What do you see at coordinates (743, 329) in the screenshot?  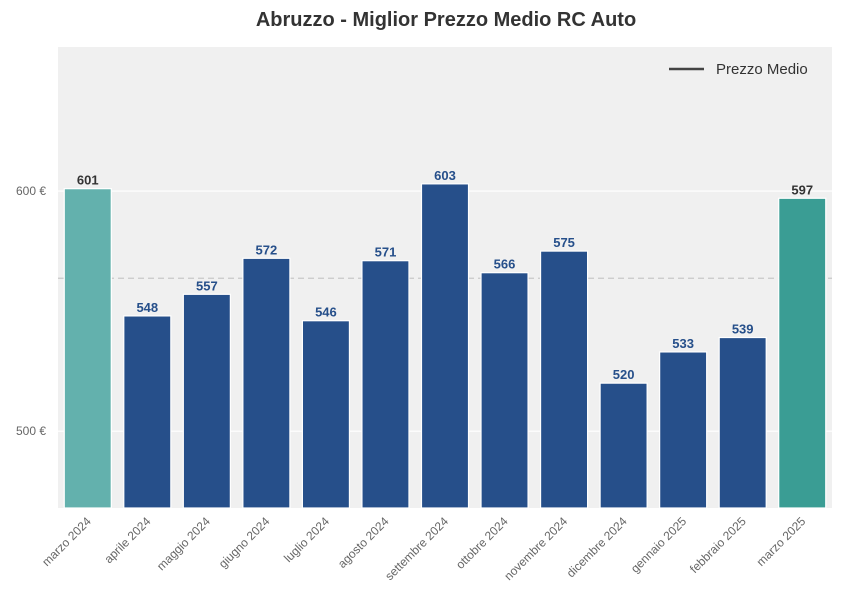 I see `data-label-febbraio-2025: 539` at bounding box center [743, 329].